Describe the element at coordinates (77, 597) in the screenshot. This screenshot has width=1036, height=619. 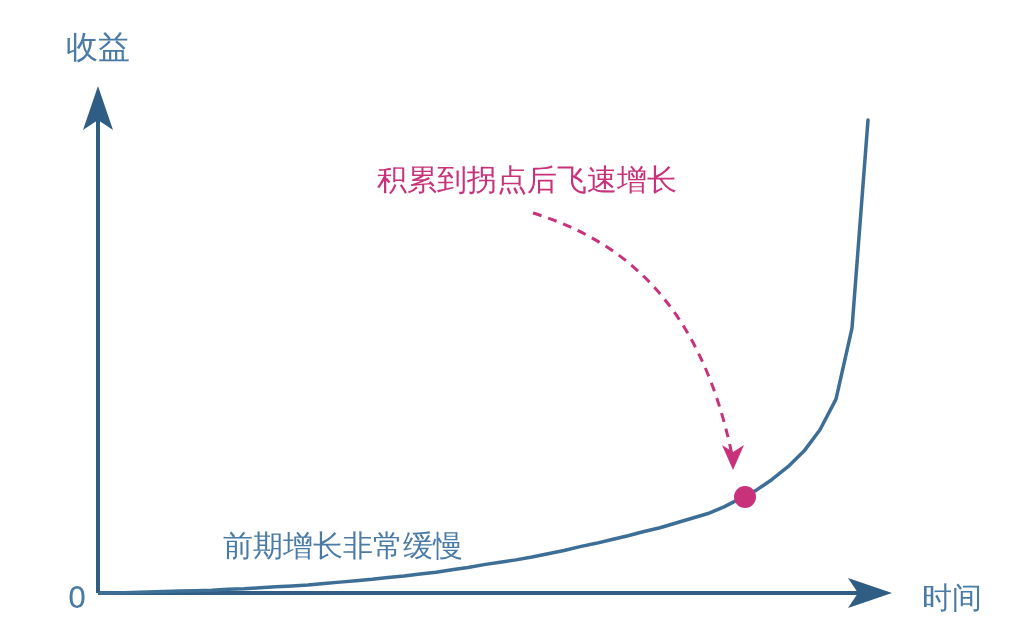
I see `text: 0` at that location.